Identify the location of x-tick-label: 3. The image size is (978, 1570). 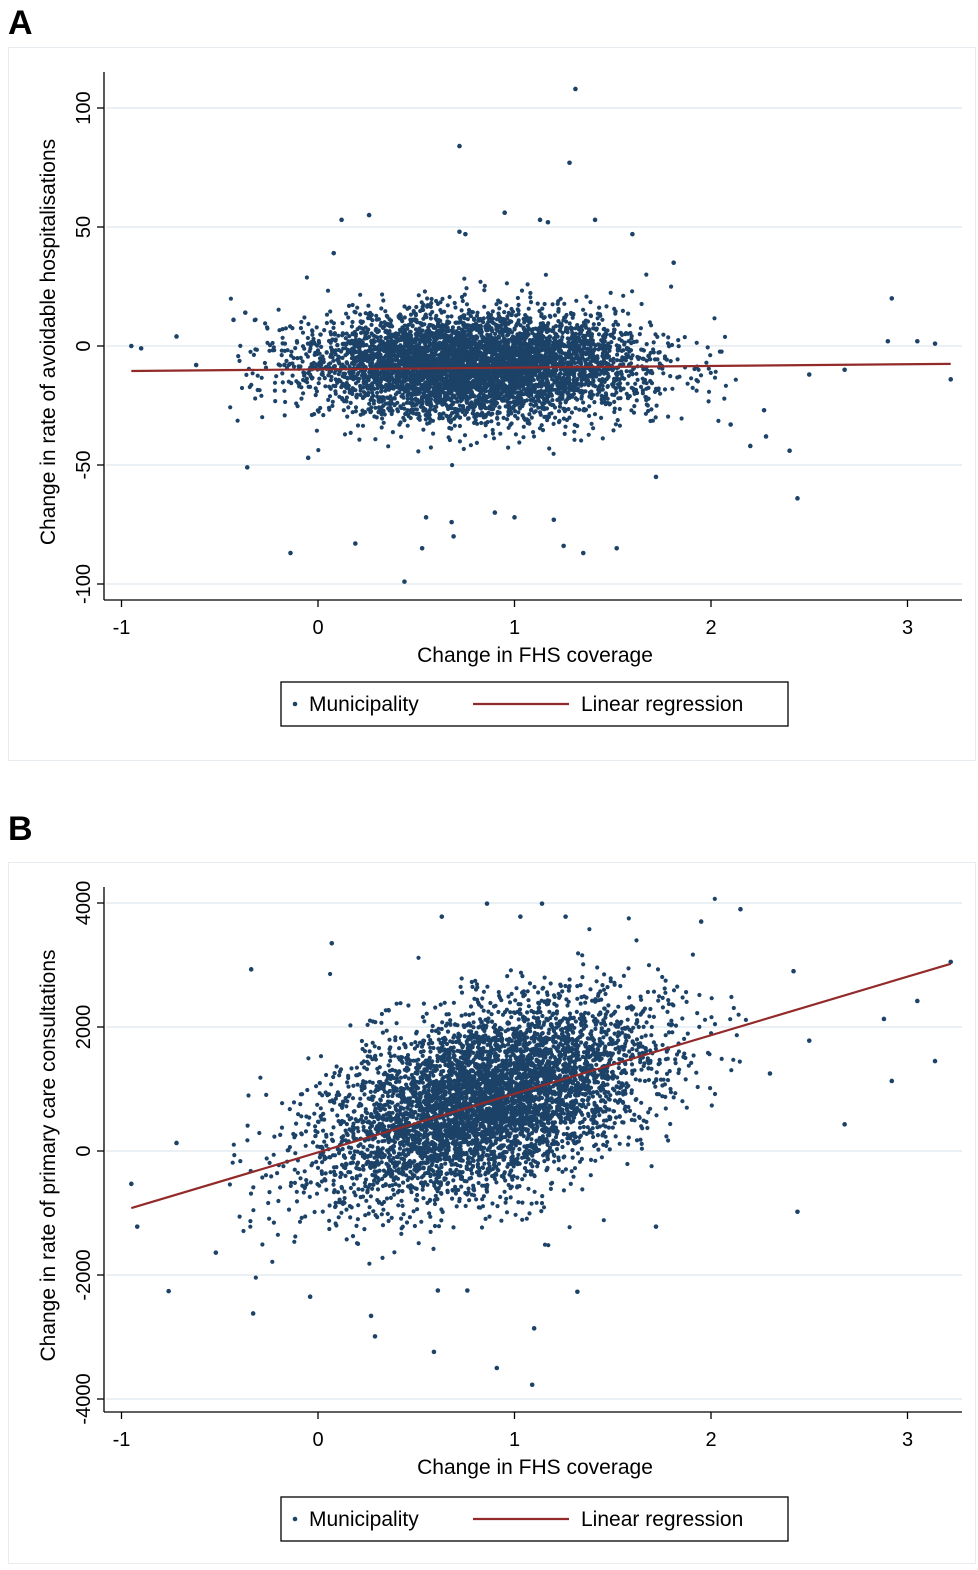
(907, 628).